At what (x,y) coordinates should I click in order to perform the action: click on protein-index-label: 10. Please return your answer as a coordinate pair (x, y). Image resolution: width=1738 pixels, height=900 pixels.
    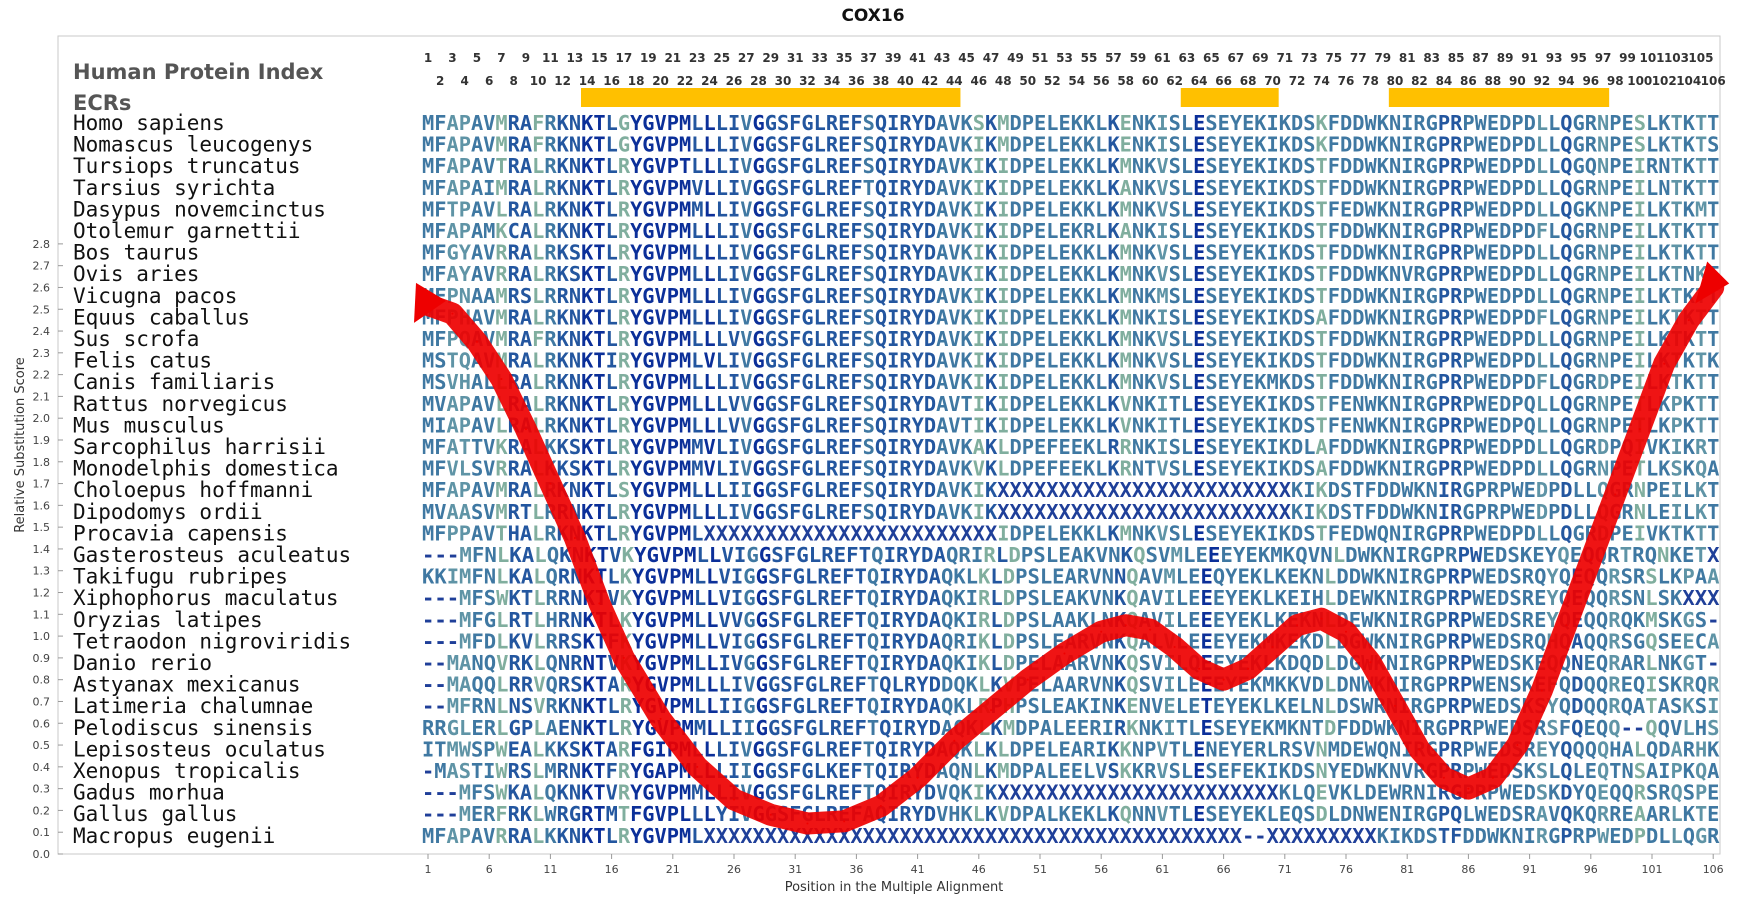
    Looking at the image, I should click on (538, 81).